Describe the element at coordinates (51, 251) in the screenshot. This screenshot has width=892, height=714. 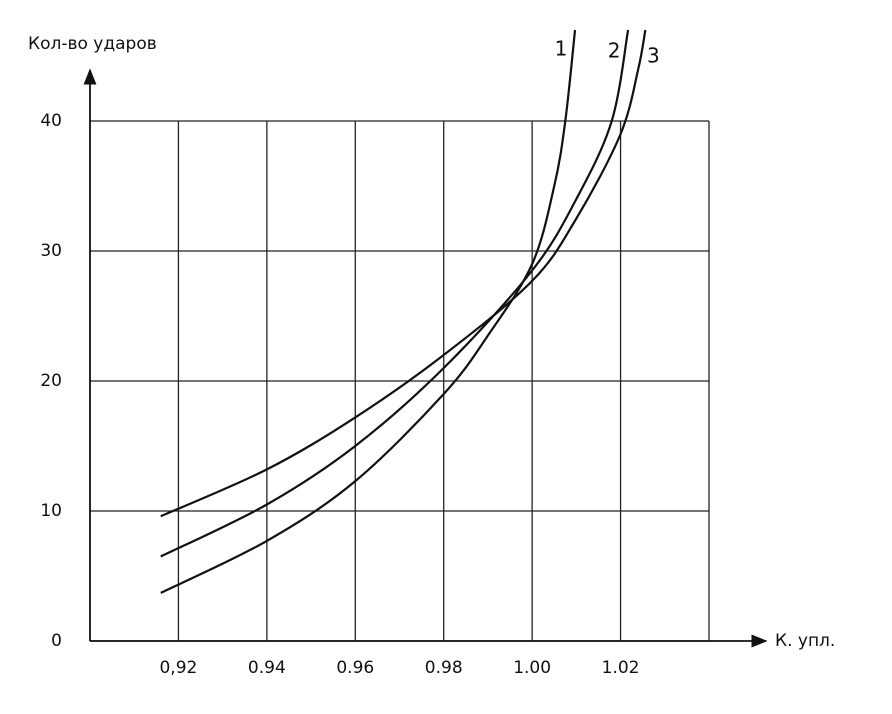
I see `y-tick-label: 30` at that location.